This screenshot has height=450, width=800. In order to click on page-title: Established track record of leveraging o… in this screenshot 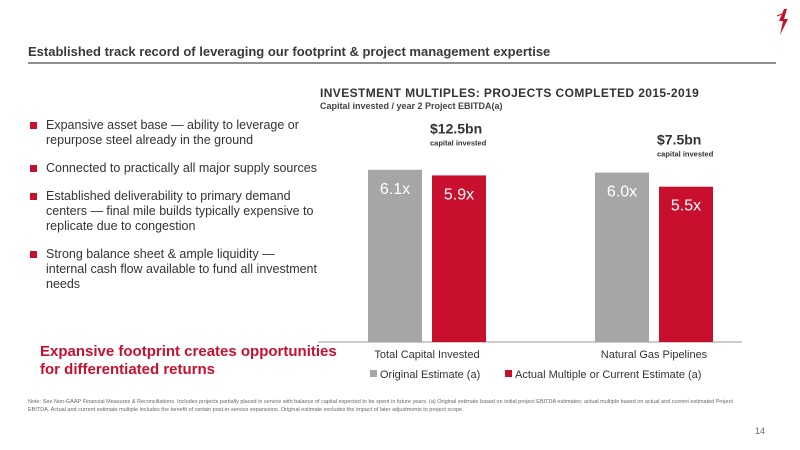, I will do `click(289, 51)`.